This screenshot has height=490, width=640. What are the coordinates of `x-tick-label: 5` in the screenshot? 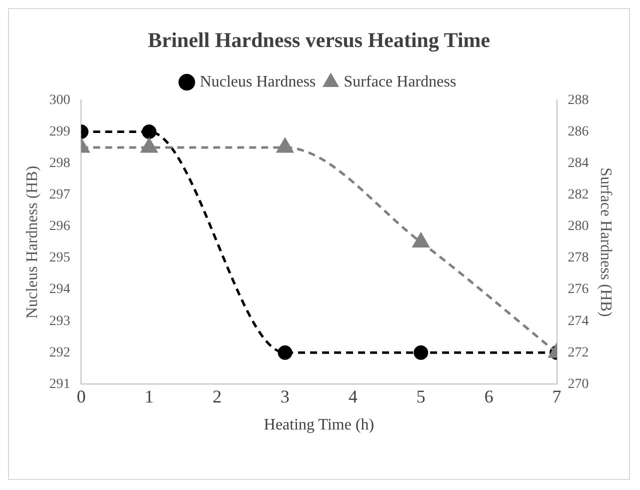 It's located at (421, 396).